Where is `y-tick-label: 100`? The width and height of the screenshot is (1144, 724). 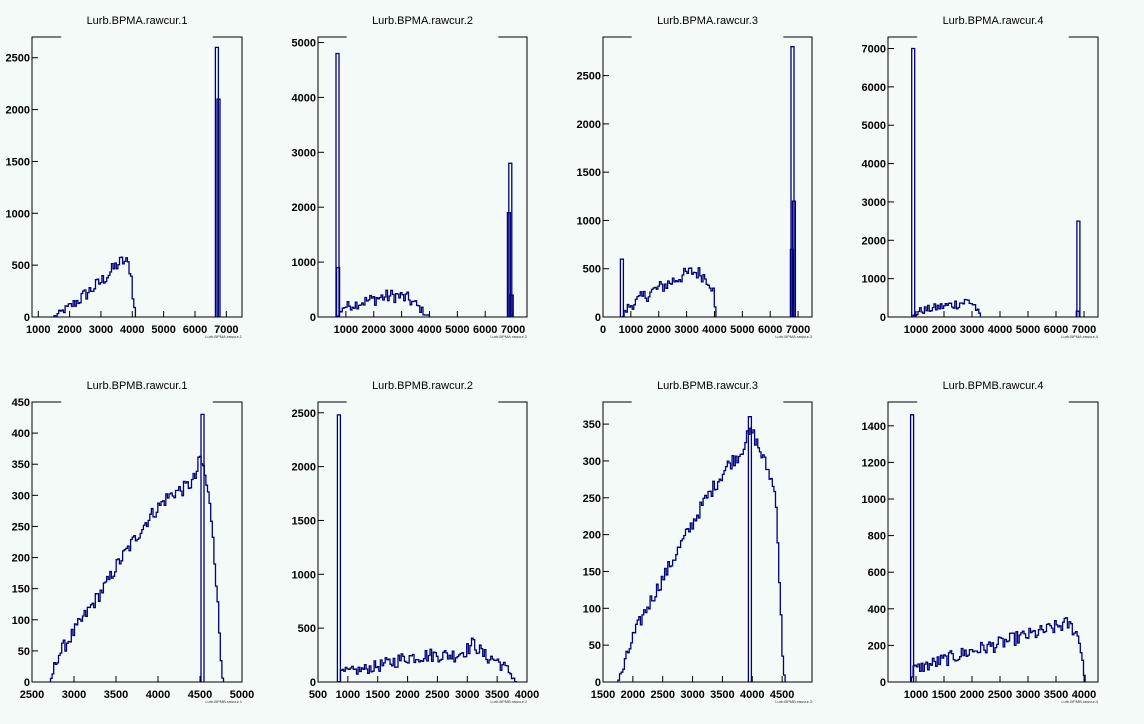 y-tick-label: 100 is located at coordinates (21, 621).